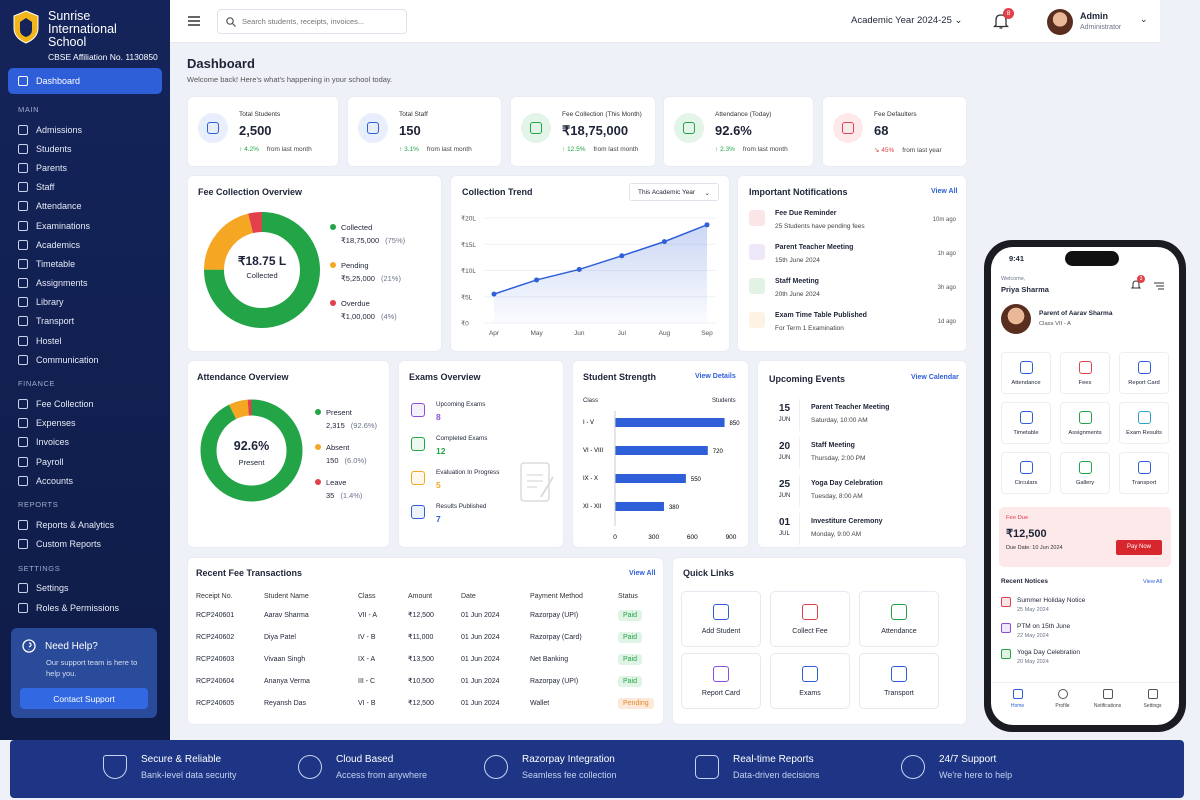  I want to click on academic-year-select: Academic Year 2024-25 ⌄, so click(907, 20).